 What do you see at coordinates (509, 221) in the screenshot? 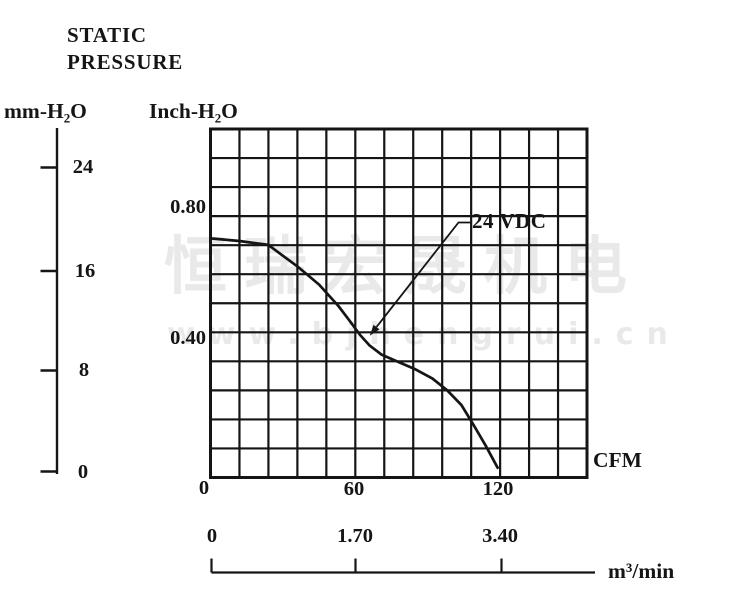
I see `curve-voltage-label: 24 VDC` at bounding box center [509, 221].